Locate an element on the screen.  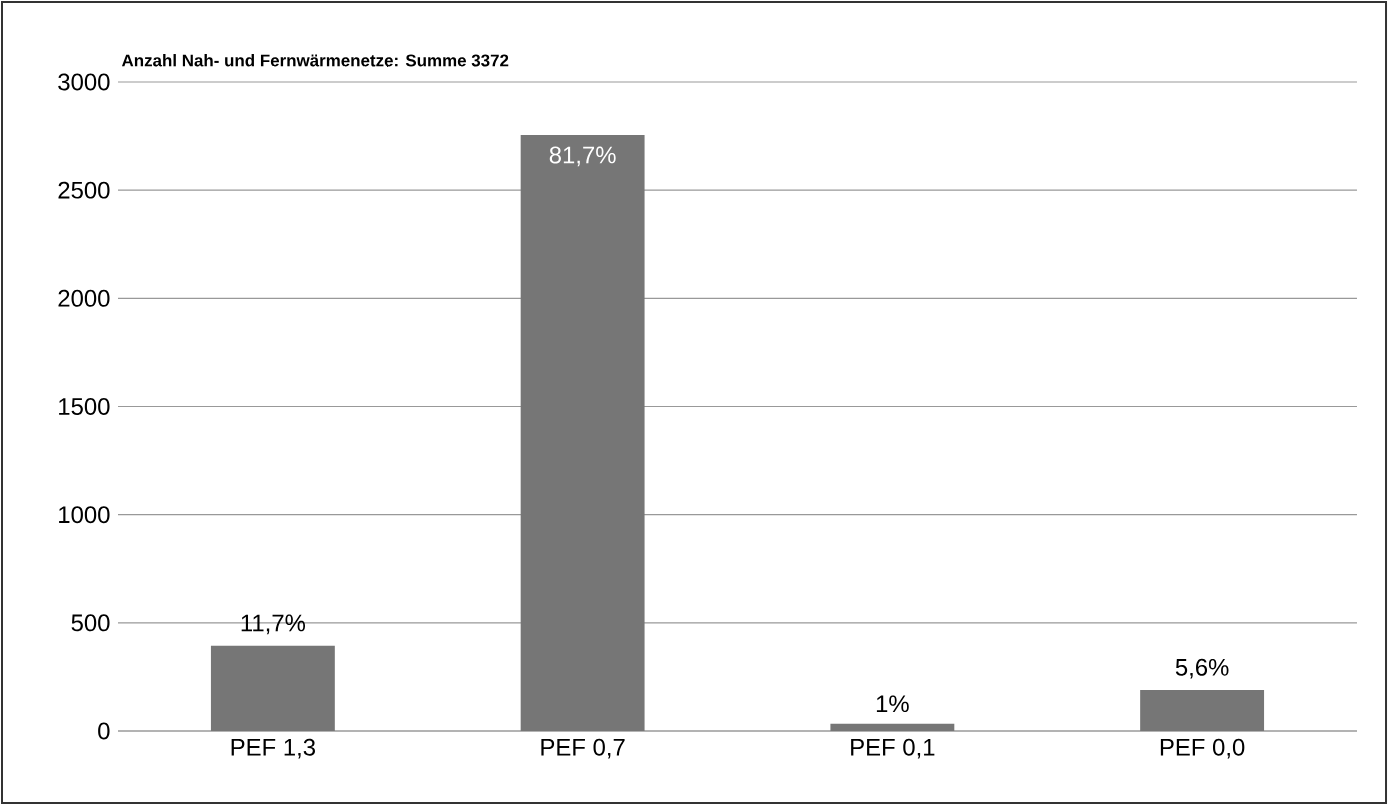
annotation: 81,7% is located at coordinates (582, 156).